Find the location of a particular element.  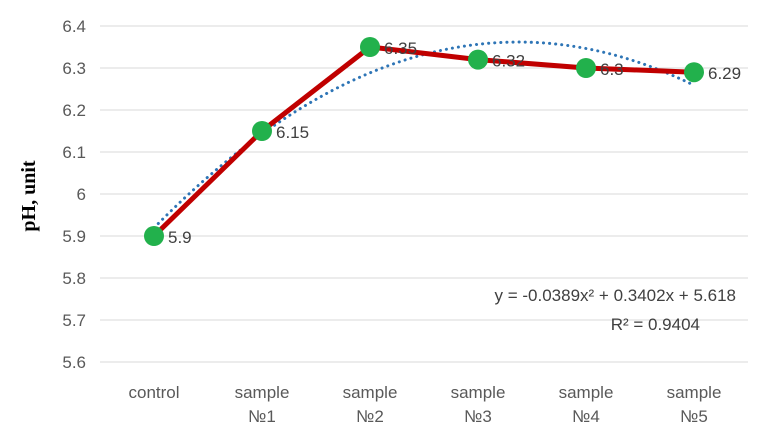

y-axis-label: pH, unit is located at coordinates (29, 195).